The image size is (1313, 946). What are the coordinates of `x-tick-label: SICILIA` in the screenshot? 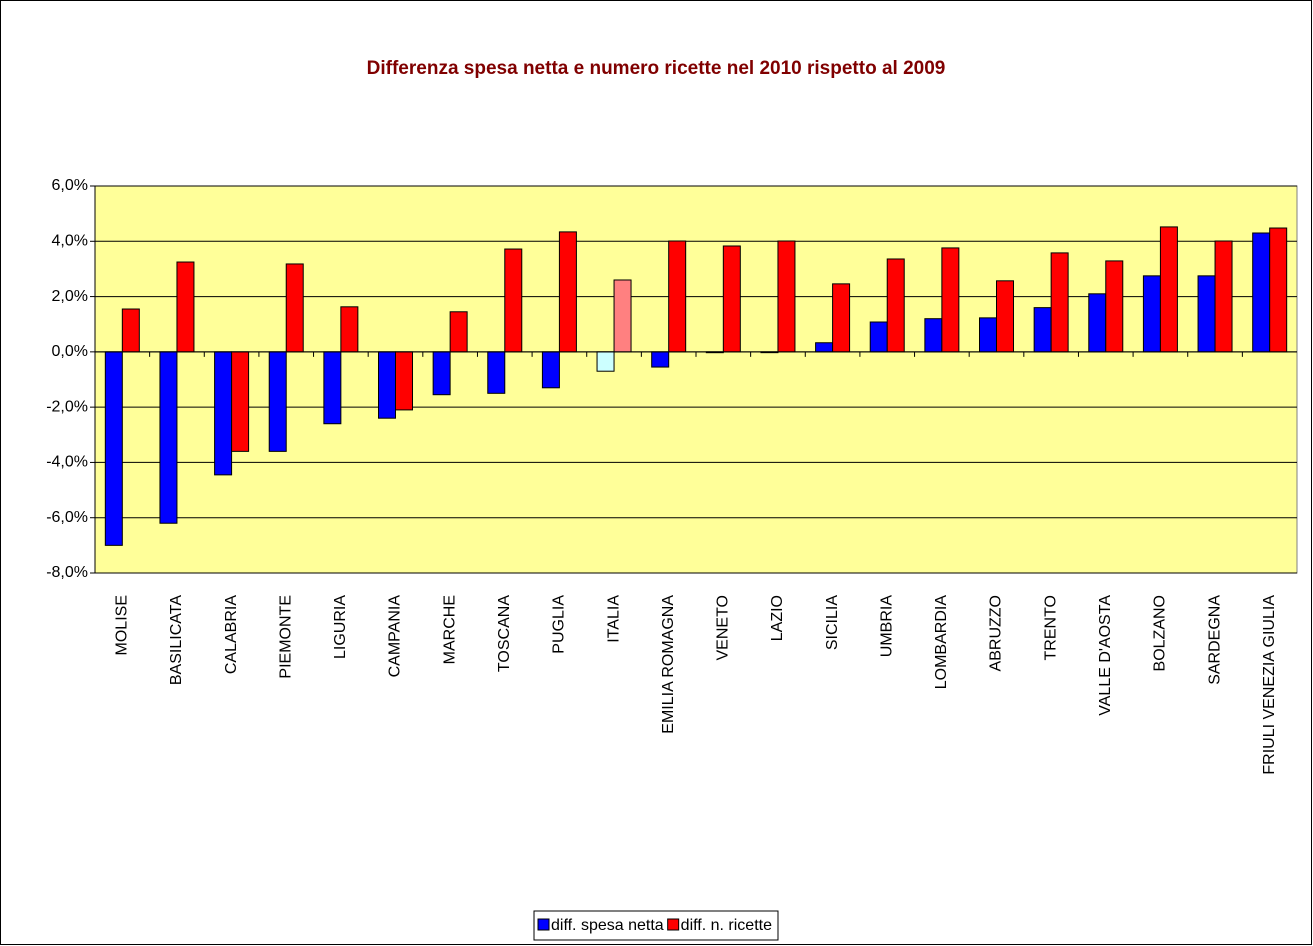 It's located at (832, 622).